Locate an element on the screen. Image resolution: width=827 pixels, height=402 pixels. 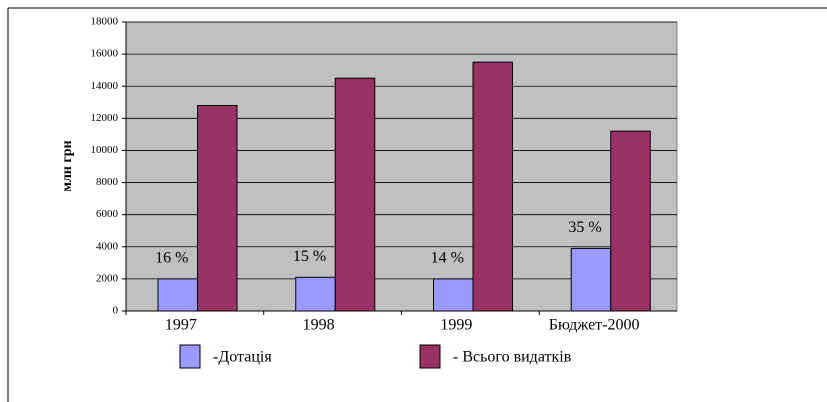
legend-label: - Всього видатків is located at coordinates (512, 357).